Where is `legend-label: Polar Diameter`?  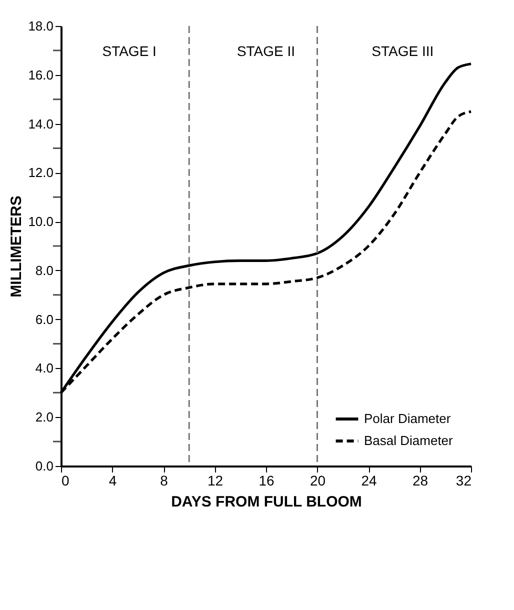
legend-label: Polar Diameter is located at coordinates (408, 418).